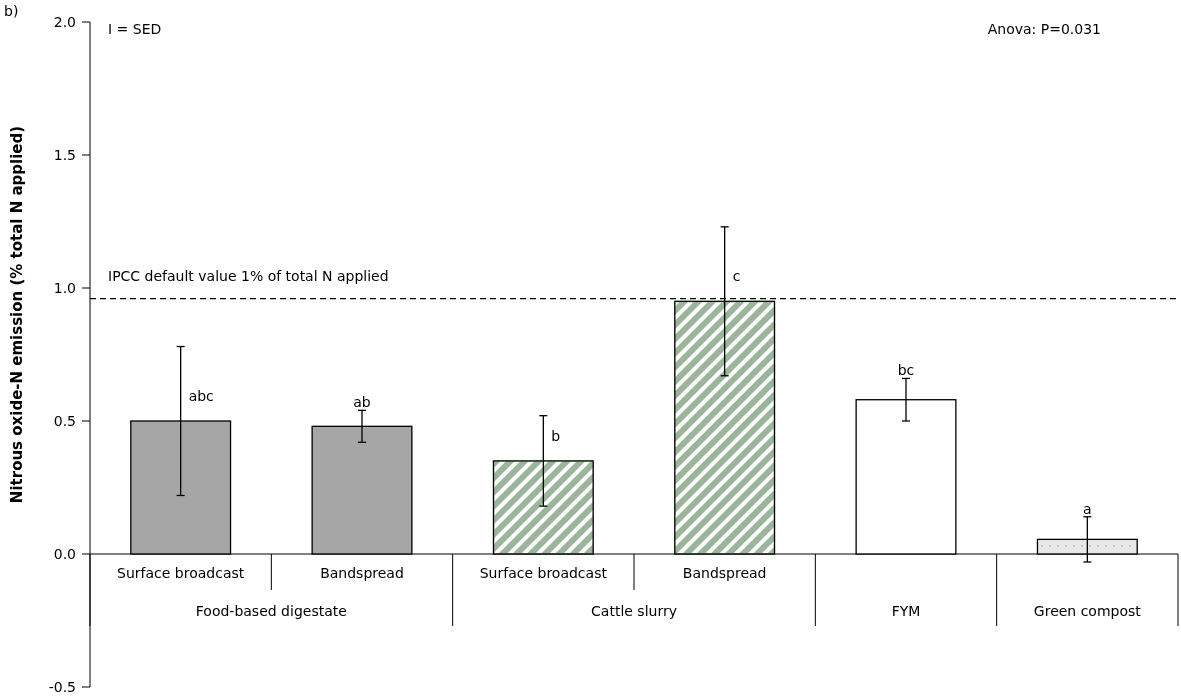  I want to click on annotation: Food-based digestate, so click(271, 611).